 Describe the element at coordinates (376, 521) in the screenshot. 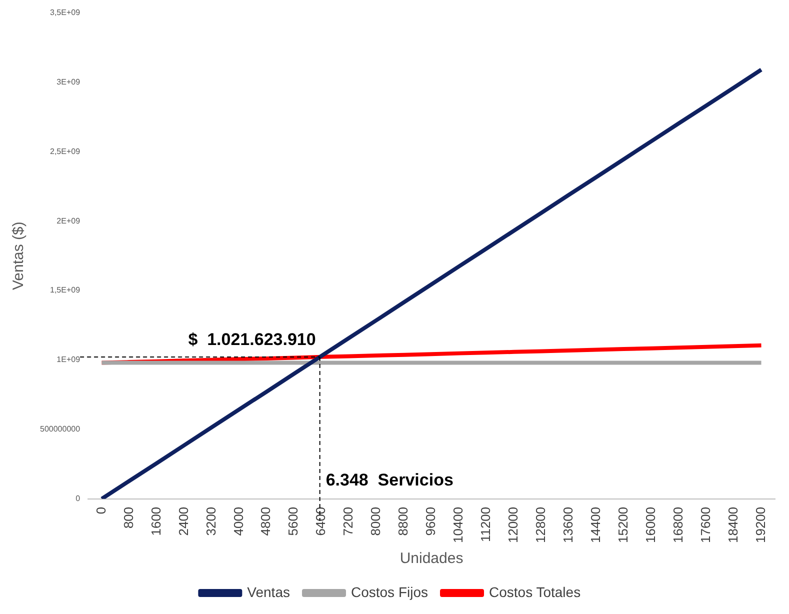

I see `x-tick-label: 8000` at that location.